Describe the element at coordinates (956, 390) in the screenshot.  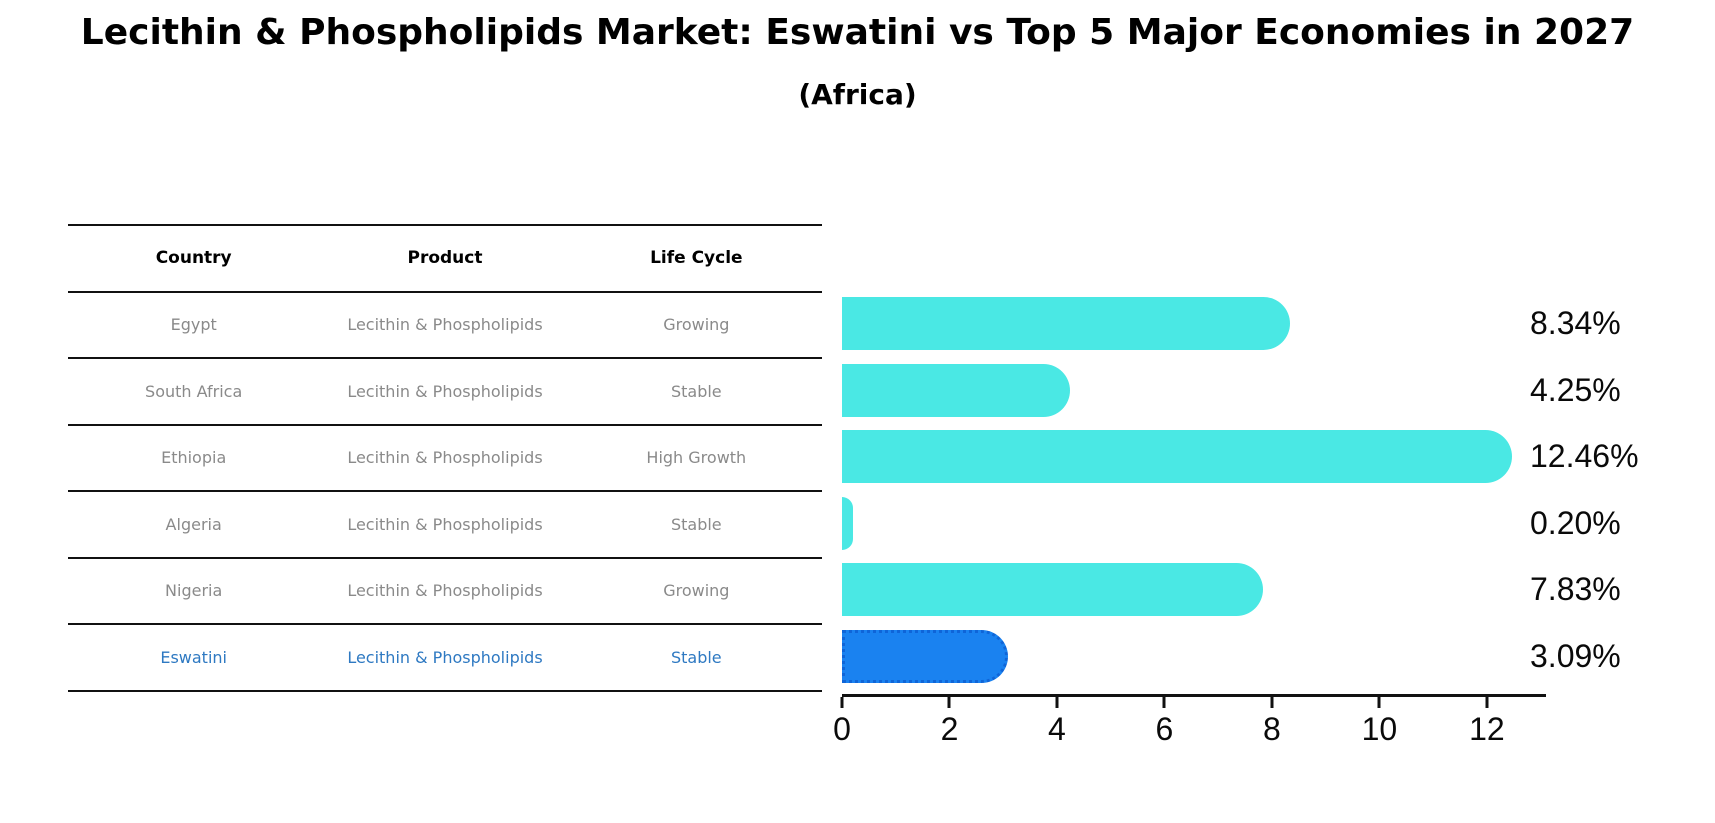
I see `bar-south-africa` at that location.